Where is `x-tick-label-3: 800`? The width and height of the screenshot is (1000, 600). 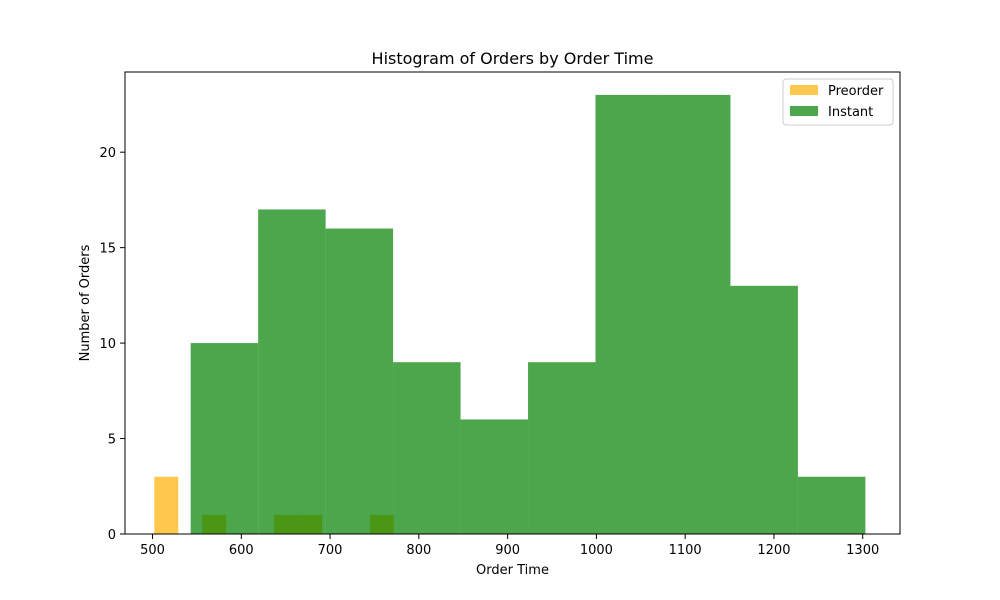 x-tick-label-3: 800 is located at coordinates (418, 550).